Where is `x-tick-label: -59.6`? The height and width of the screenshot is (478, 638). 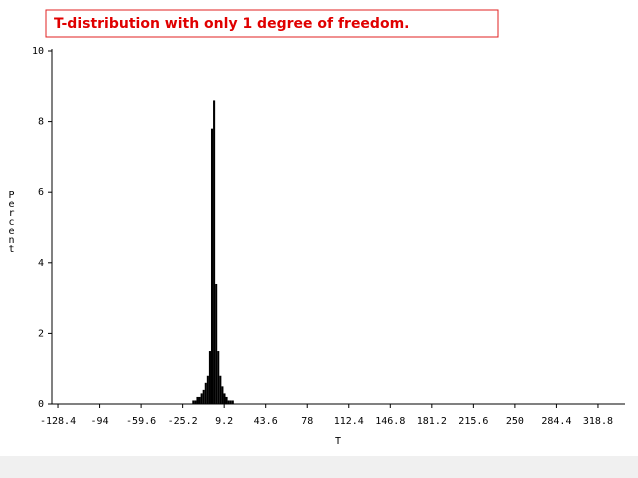 x-tick-label: -59.6 is located at coordinates (141, 421).